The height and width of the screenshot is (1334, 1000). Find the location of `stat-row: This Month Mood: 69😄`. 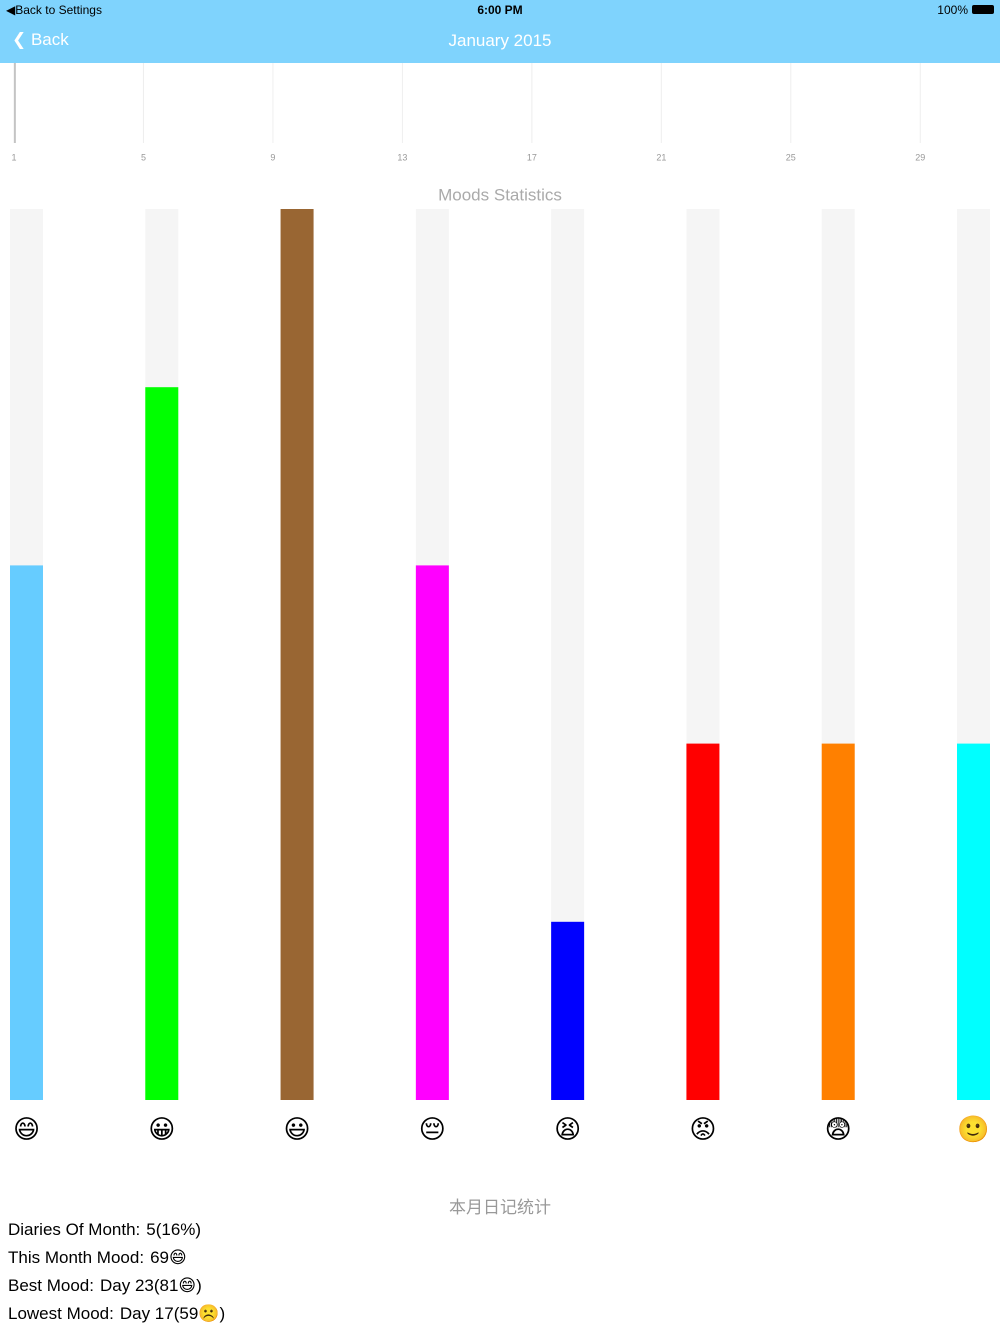

stat-row: This Month Mood: 69😄 is located at coordinates (100, 1258).